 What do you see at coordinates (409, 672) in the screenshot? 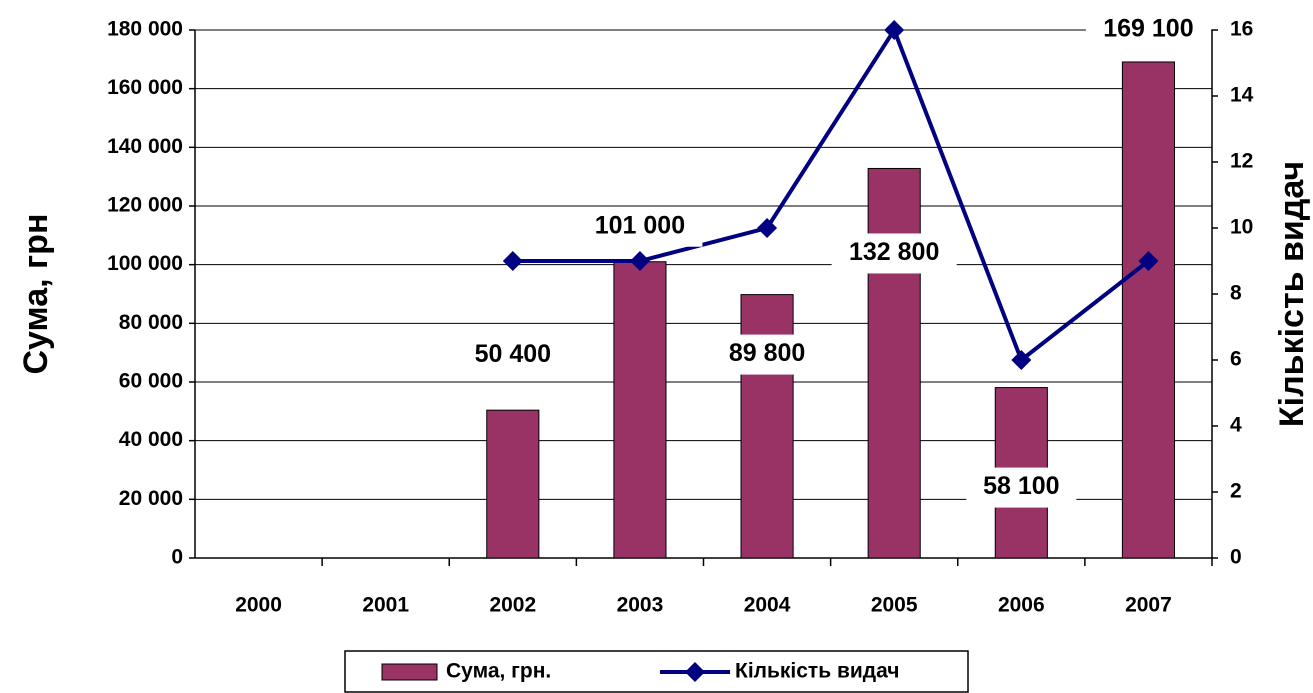
I see `legend-swatch` at bounding box center [409, 672].